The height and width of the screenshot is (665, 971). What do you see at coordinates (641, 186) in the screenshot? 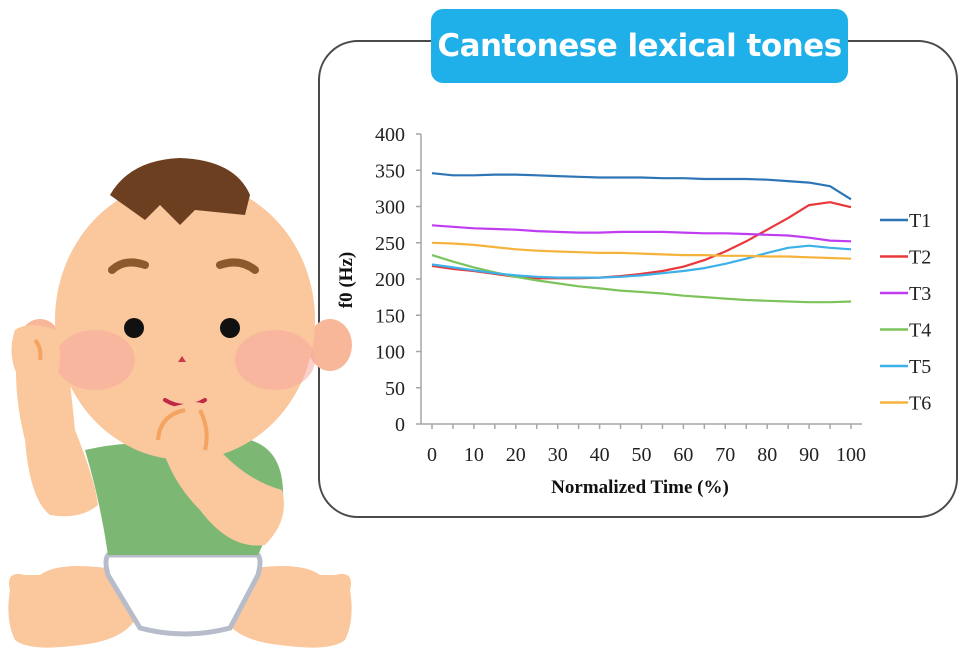
I see `series-line-t1` at bounding box center [641, 186].